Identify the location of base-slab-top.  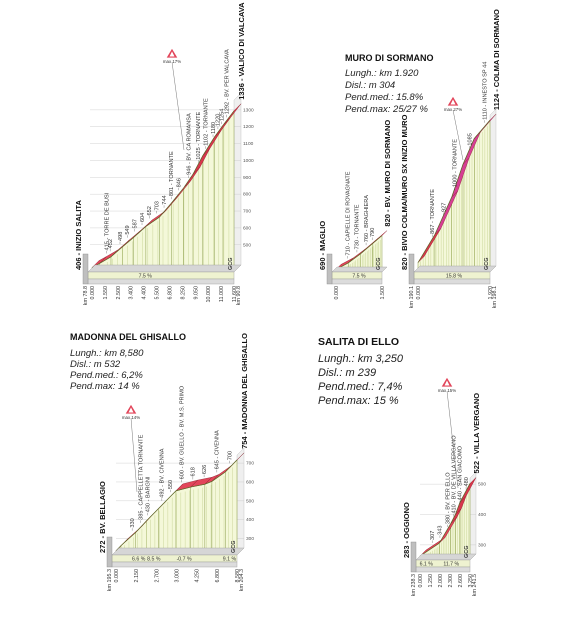
(178, 551).